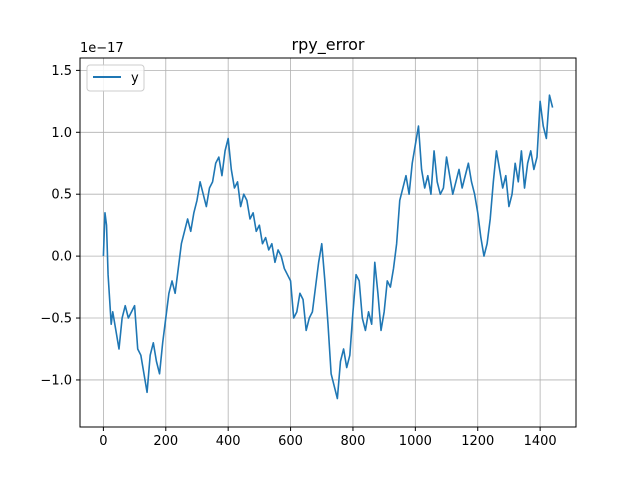  Describe the element at coordinates (540, 441) in the screenshot. I see `x-tick-label: 1400` at that location.